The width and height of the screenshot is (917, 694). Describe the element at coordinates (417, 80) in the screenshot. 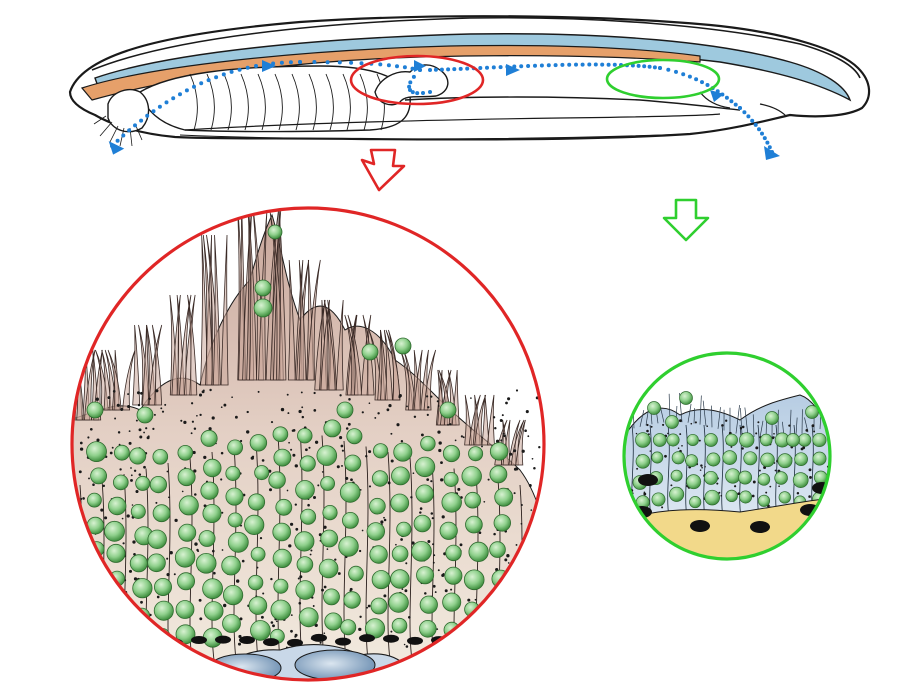

I see `anterior-region-highlight` at that location.